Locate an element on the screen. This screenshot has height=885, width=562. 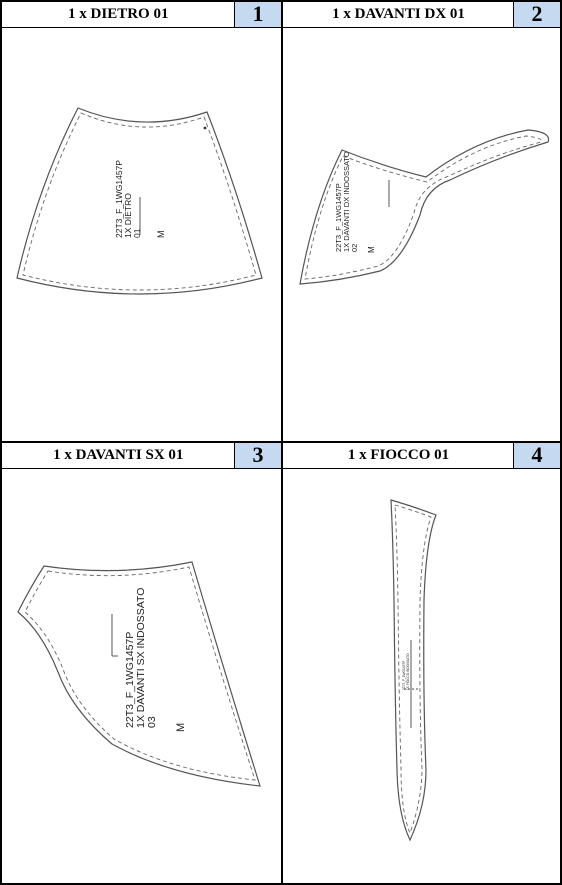
piece-label-line-2: 1X FIOCCO INDOSSATO is located at coordinates (408, 671).